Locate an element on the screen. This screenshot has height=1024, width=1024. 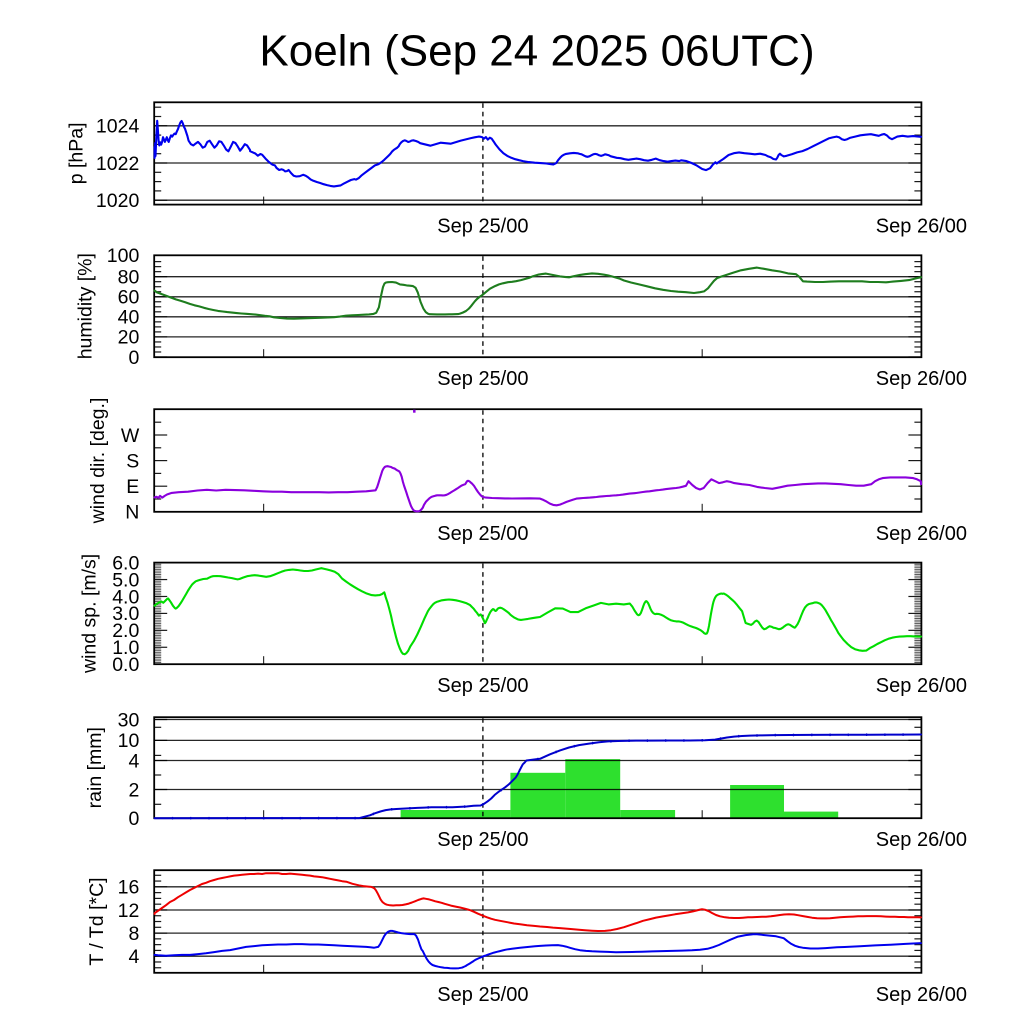
svg-text: 6.0 is located at coordinates (125, 563).